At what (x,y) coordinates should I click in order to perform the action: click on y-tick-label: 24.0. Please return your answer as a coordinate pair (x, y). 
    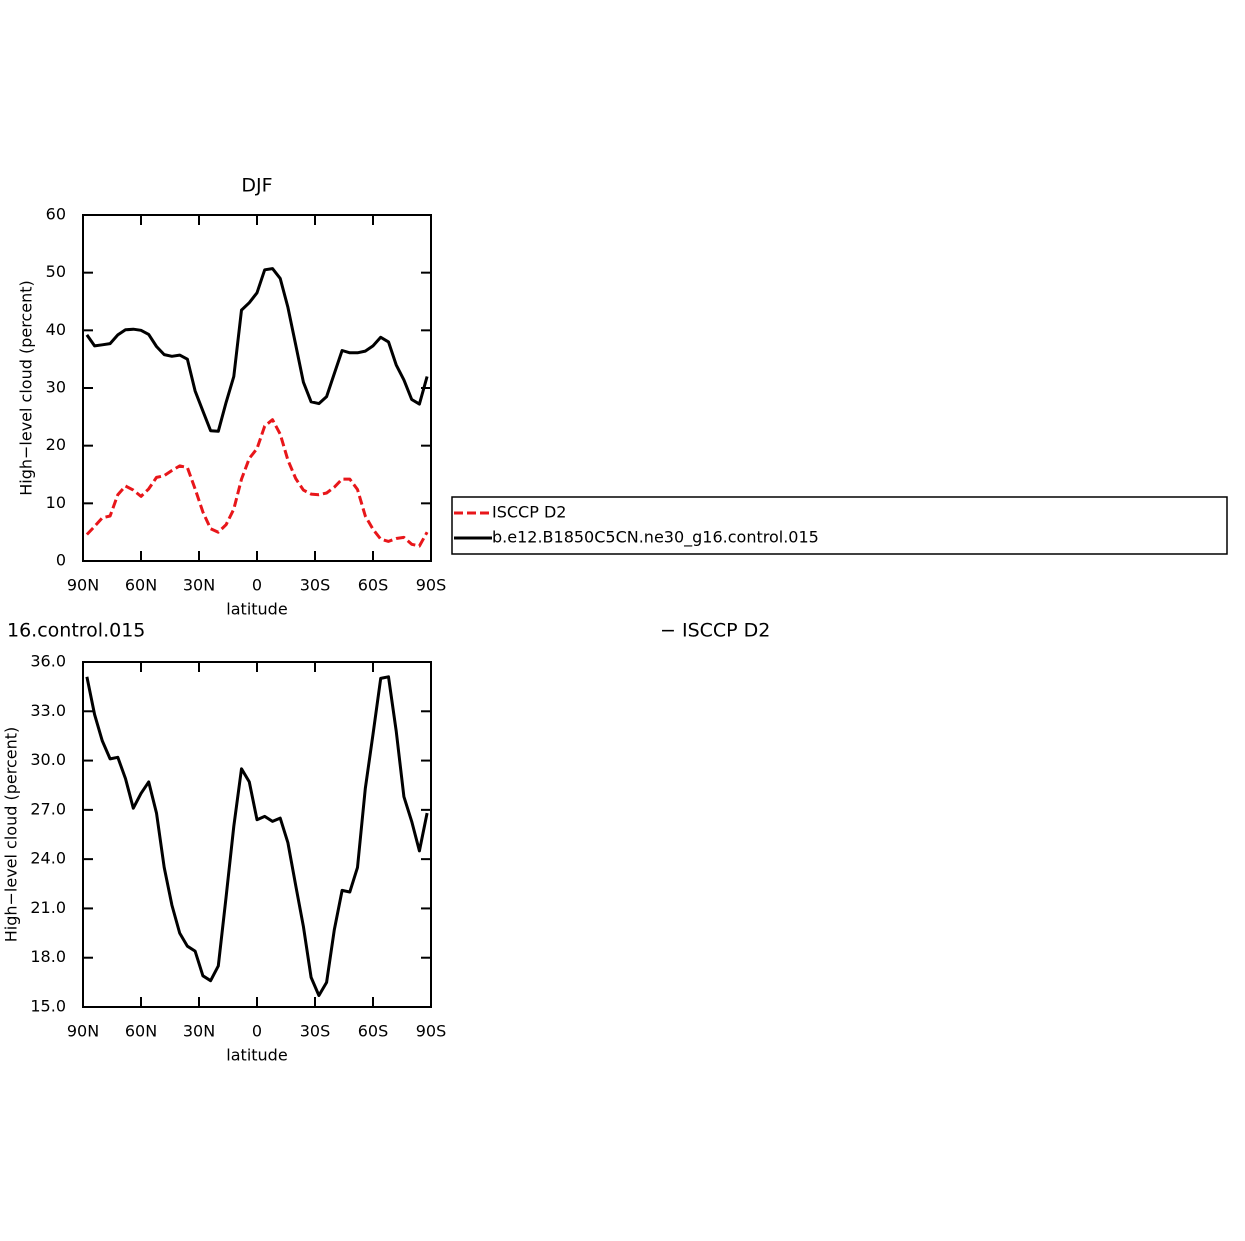
    Looking at the image, I should click on (48, 858).